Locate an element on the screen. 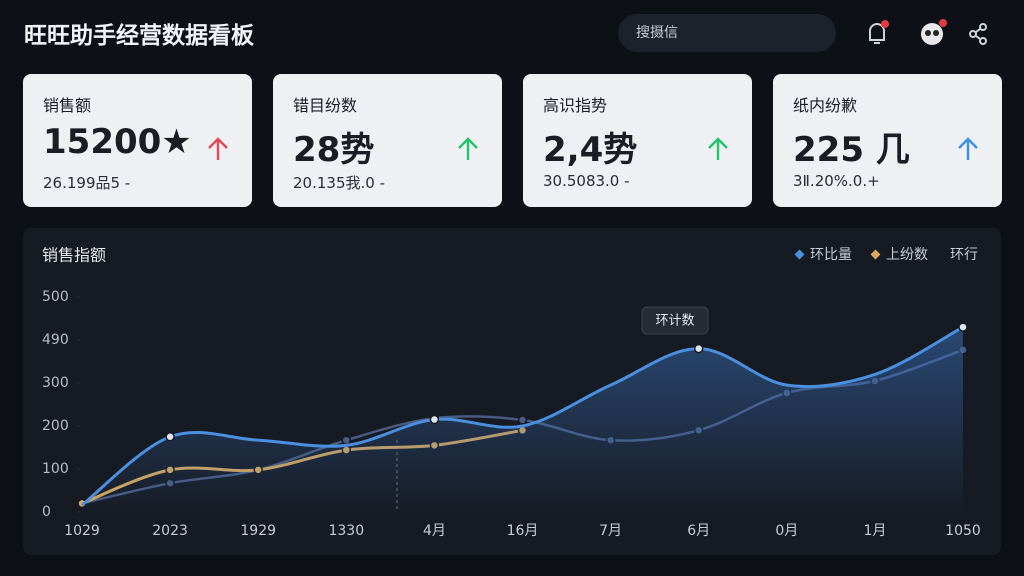 The width and height of the screenshot is (1024, 576). kpi-card: 销售额 15200★ 26.199品5 - is located at coordinates (137, 140).